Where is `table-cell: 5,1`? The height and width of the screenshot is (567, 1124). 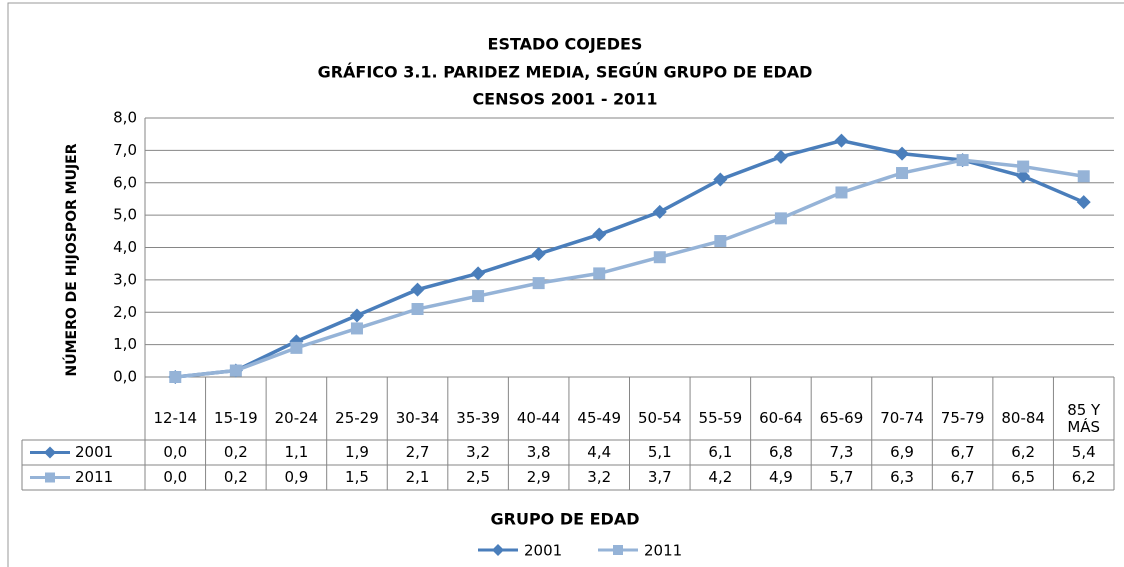 table-cell: 5,1 is located at coordinates (660, 452).